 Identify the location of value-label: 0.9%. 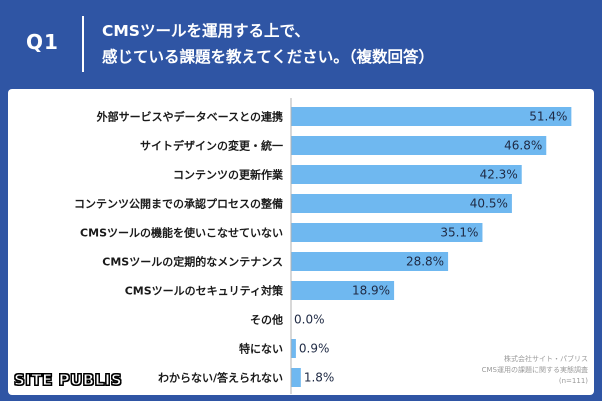
(314, 349).